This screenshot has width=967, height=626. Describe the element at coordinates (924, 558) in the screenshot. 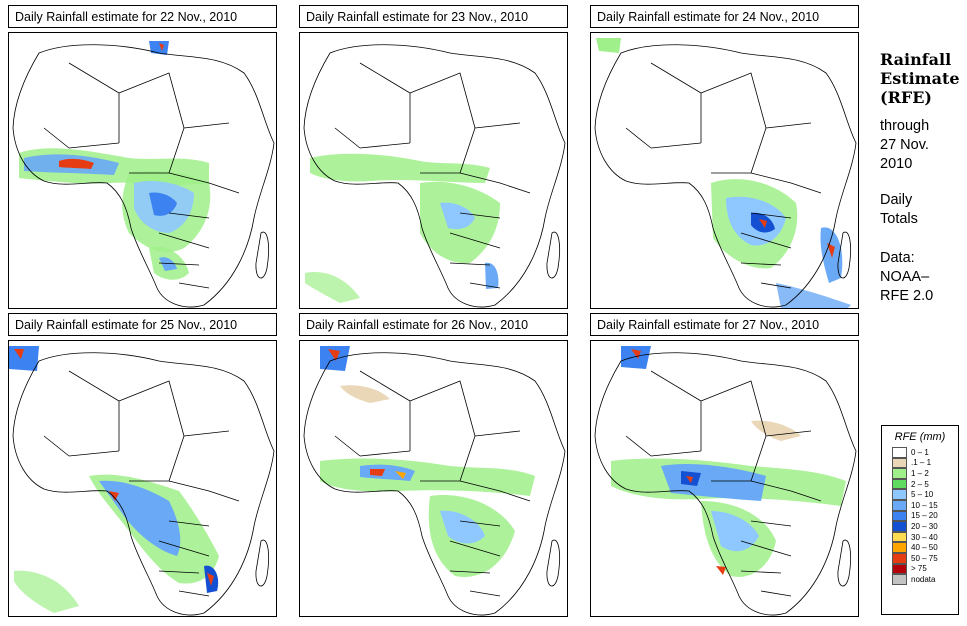

I see `legend-label: 50 – 75` at that location.